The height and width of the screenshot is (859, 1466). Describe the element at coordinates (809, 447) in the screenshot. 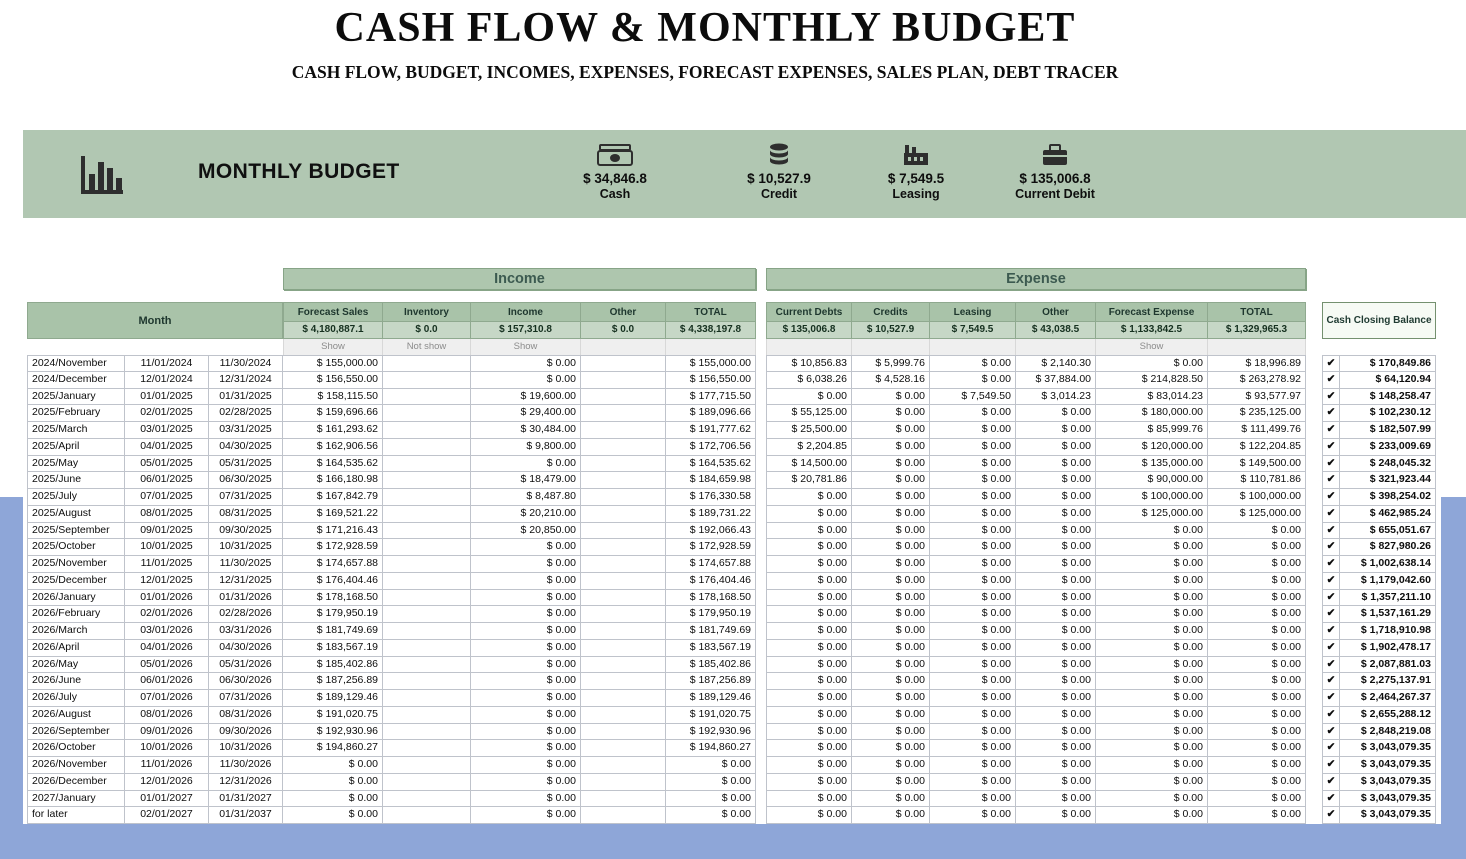

I see `expense-value-cell: $ 2,204.85` at that location.